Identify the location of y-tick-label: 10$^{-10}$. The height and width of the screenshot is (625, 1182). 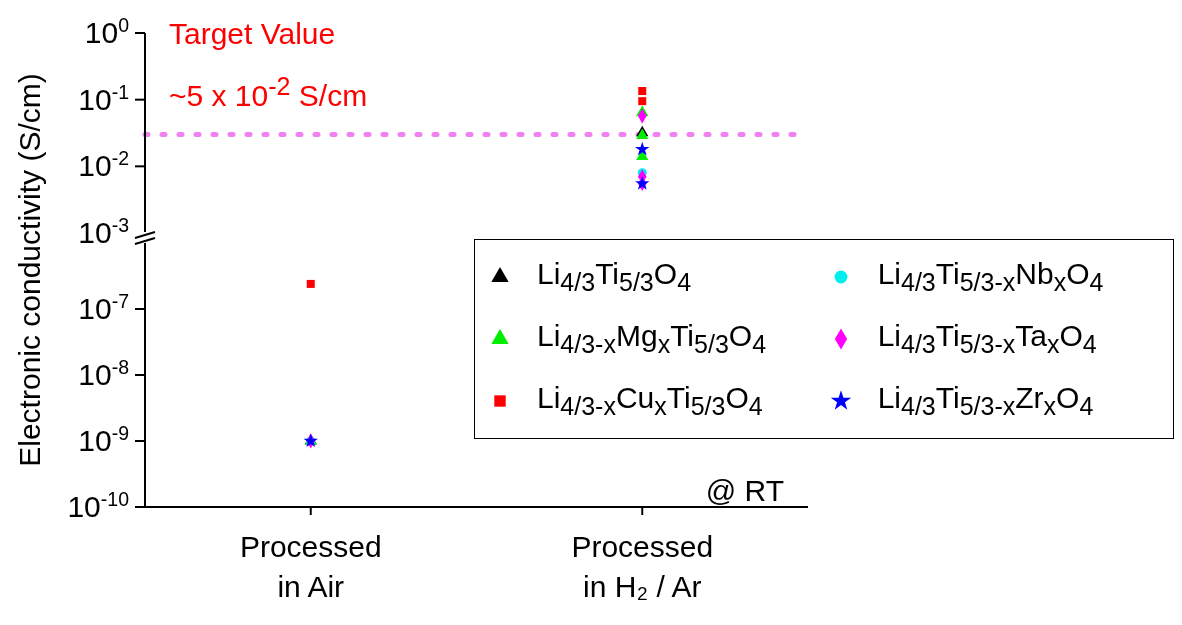
(98, 505).